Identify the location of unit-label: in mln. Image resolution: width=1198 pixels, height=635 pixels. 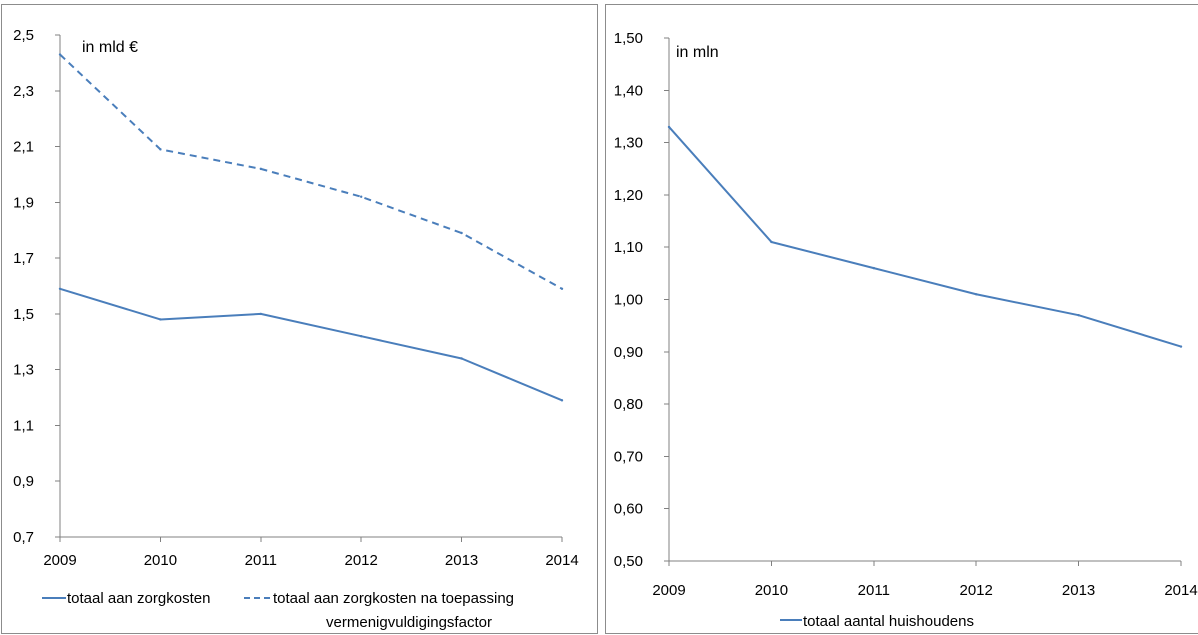
(697, 52).